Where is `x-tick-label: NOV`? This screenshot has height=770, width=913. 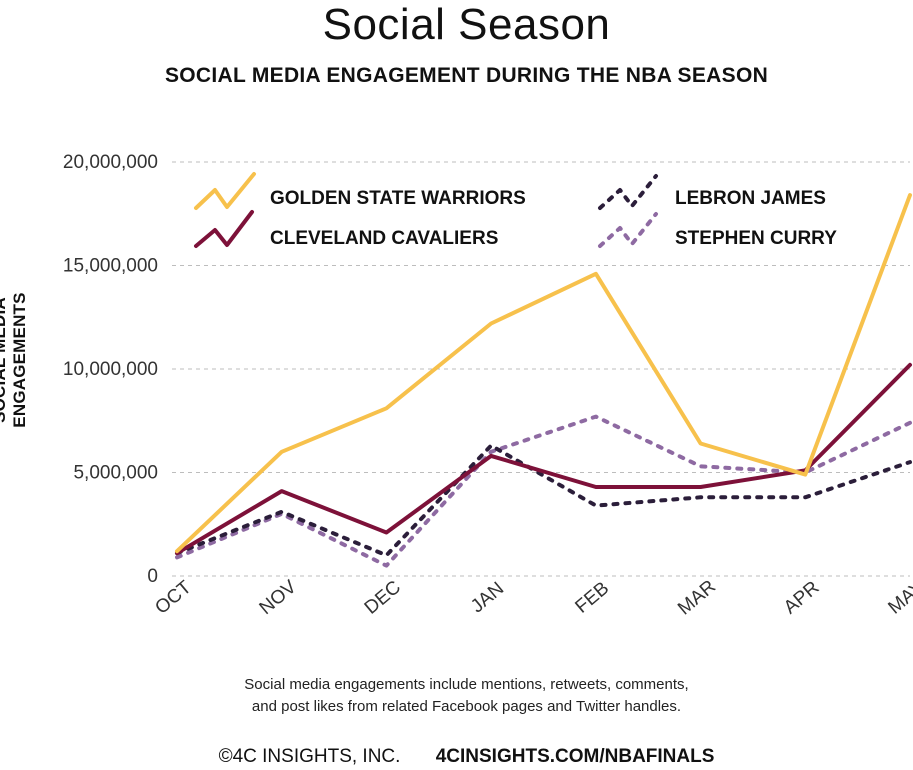
x-tick-label: NOV is located at coordinates (278, 597).